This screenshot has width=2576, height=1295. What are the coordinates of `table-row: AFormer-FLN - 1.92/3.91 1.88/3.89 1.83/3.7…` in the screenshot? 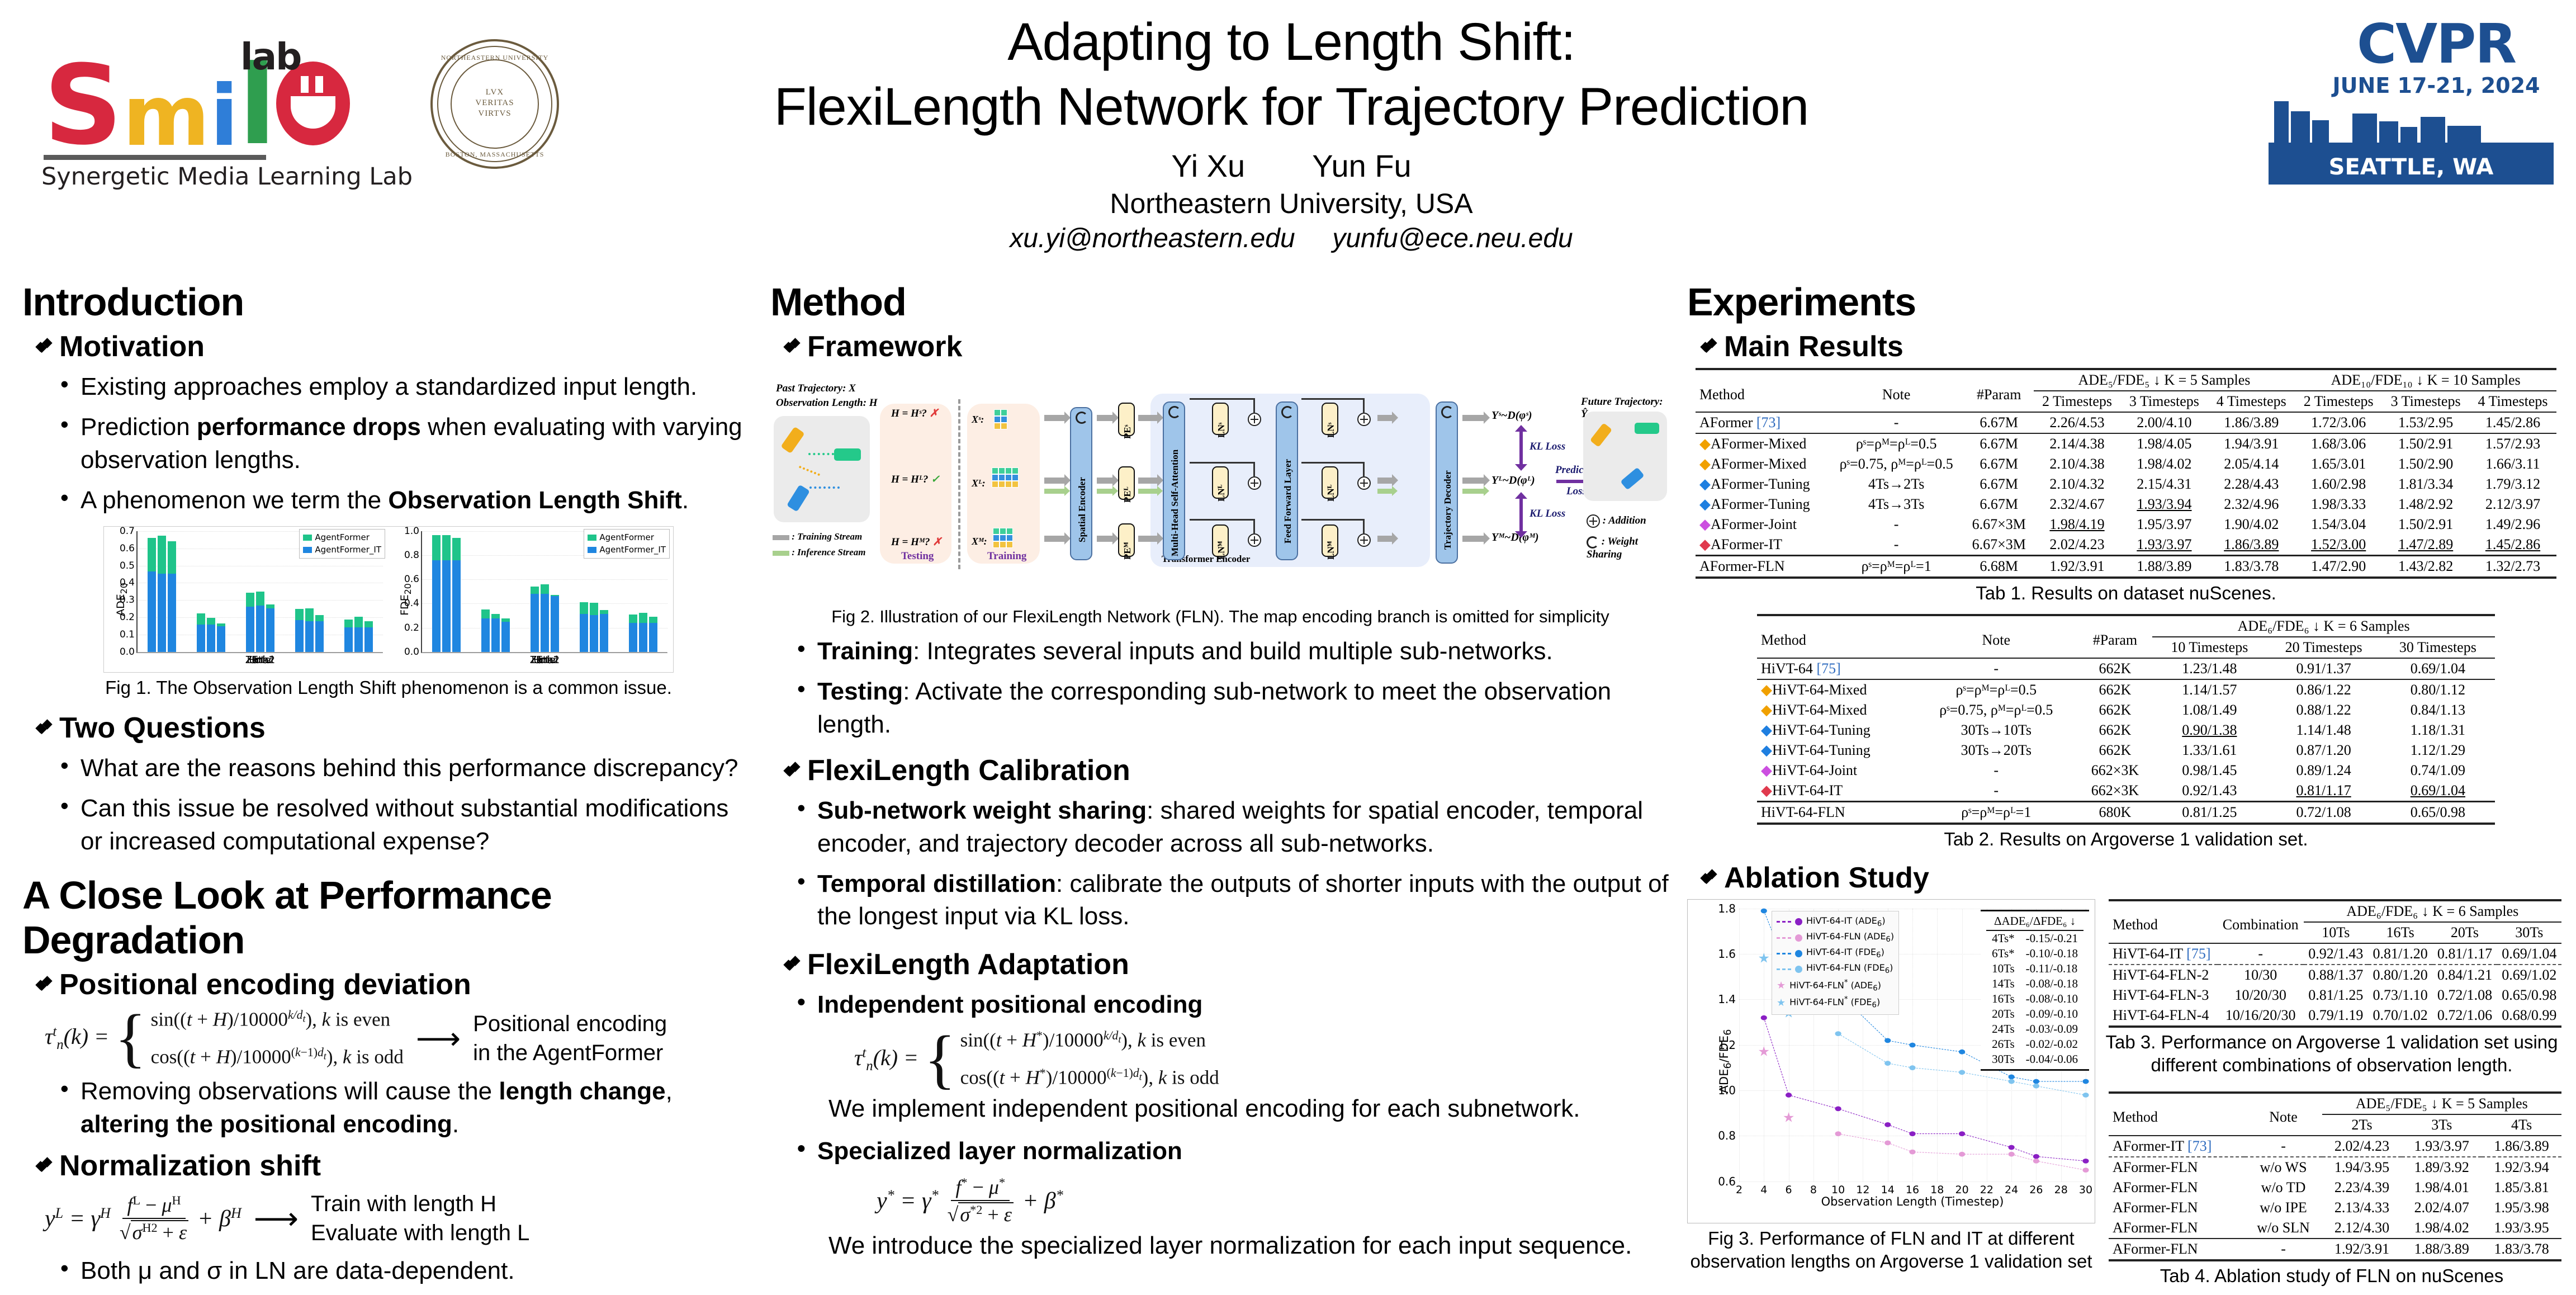 It's located at (2335, 1249).